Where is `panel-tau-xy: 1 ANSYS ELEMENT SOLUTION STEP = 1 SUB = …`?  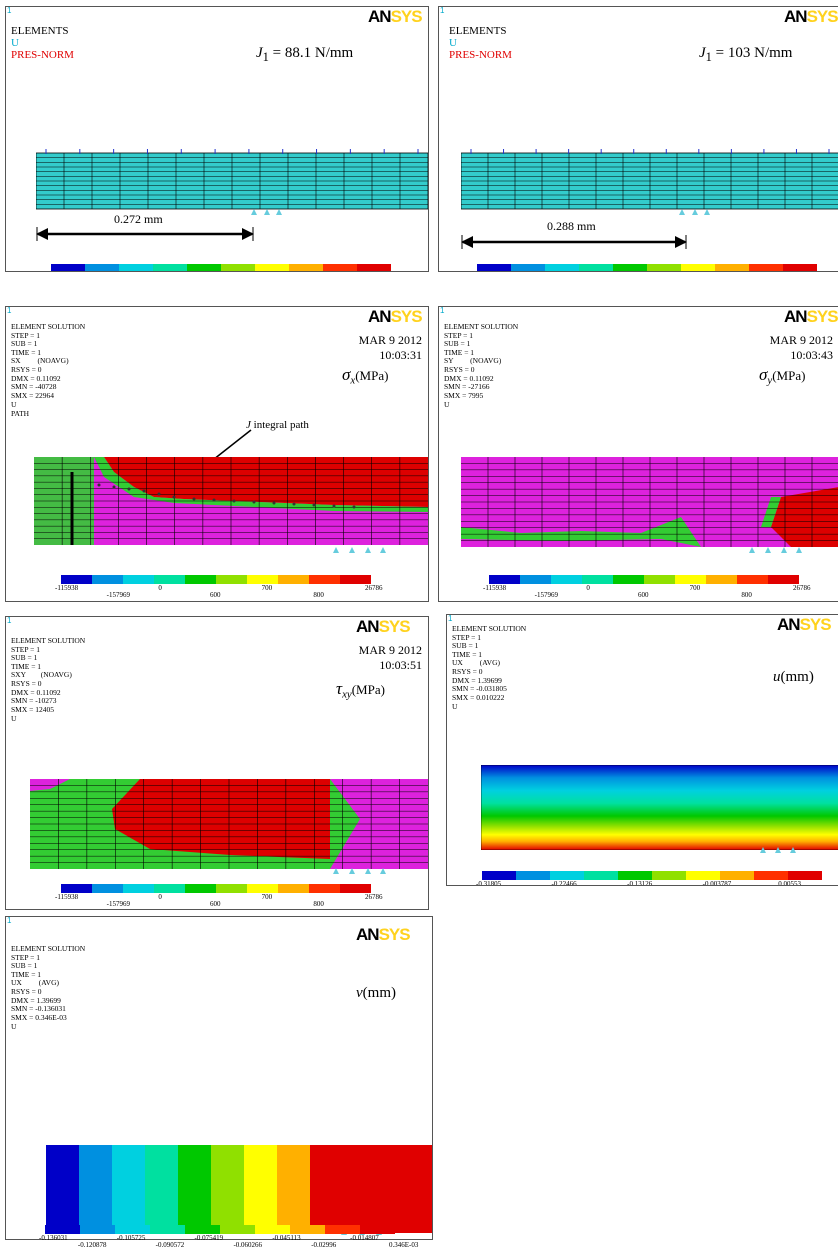 panel-tau-xy: 1 ANSYS ELEMENT SOLUTION STEP = 1 SUB = … is located at coordinates (217, 763).